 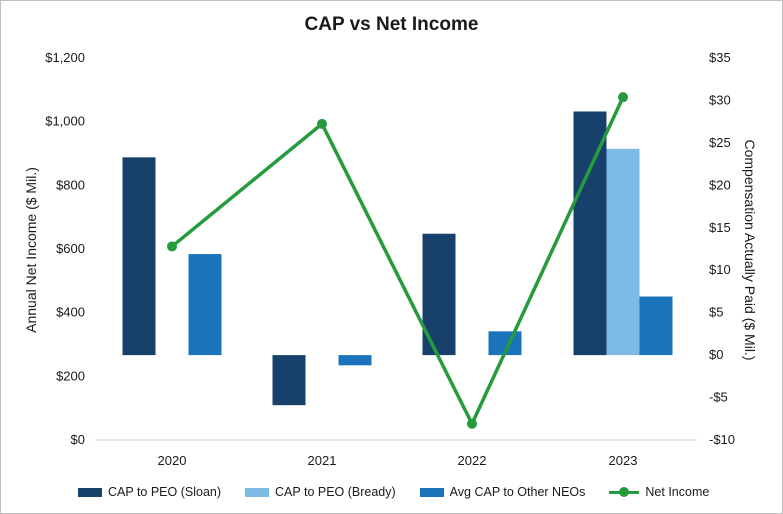 I want to click on left-tick-label: $800, so click(x=70, y=184).